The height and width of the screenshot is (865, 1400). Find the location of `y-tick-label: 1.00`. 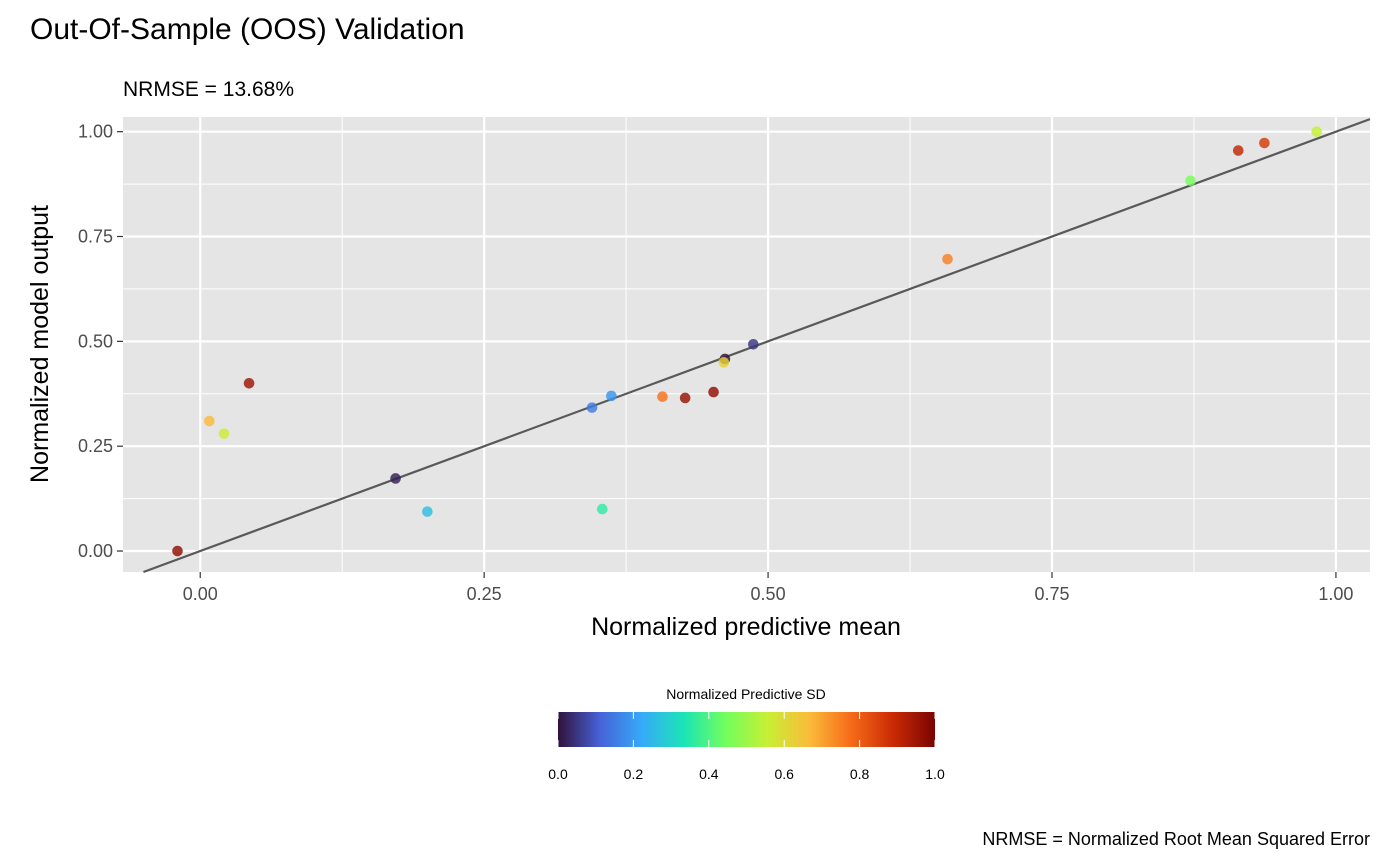

y-tick-label: 1.00 is located at coordinates (95, 132).